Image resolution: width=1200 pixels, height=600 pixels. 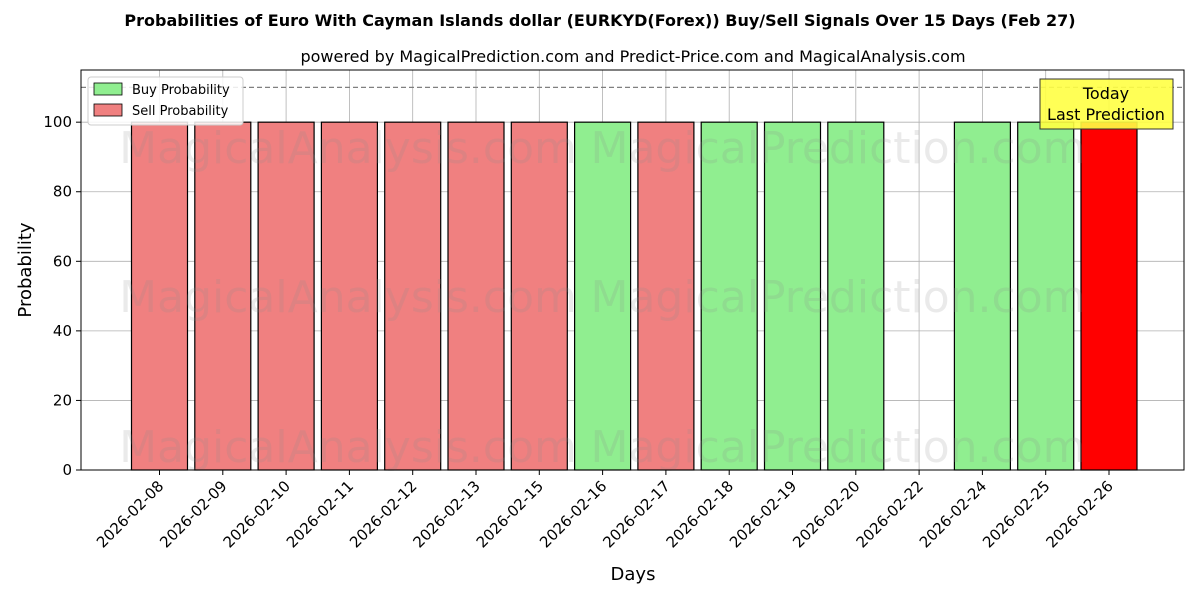 I want to click on y-tick-label: 100, so click(x=57, y=122).